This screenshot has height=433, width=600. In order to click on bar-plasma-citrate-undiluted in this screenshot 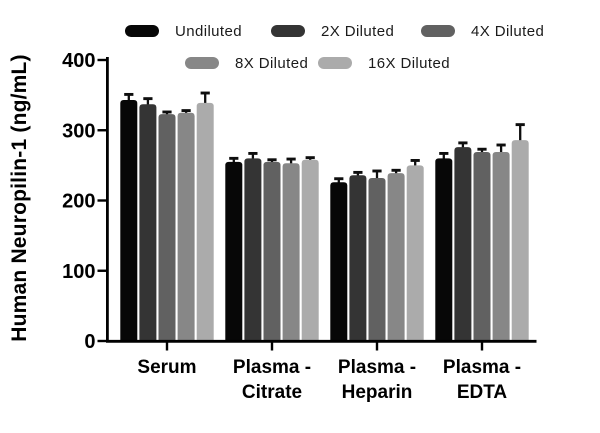, I will do `click(234, 251)`.